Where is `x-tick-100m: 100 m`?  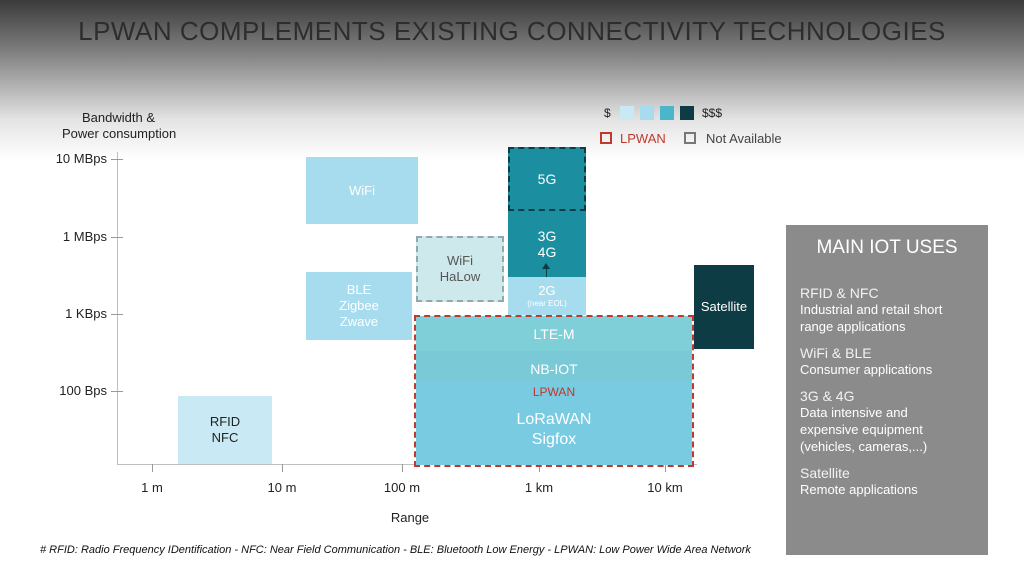 x-tick-100m: 100 m is located at coordinates (402, 487).